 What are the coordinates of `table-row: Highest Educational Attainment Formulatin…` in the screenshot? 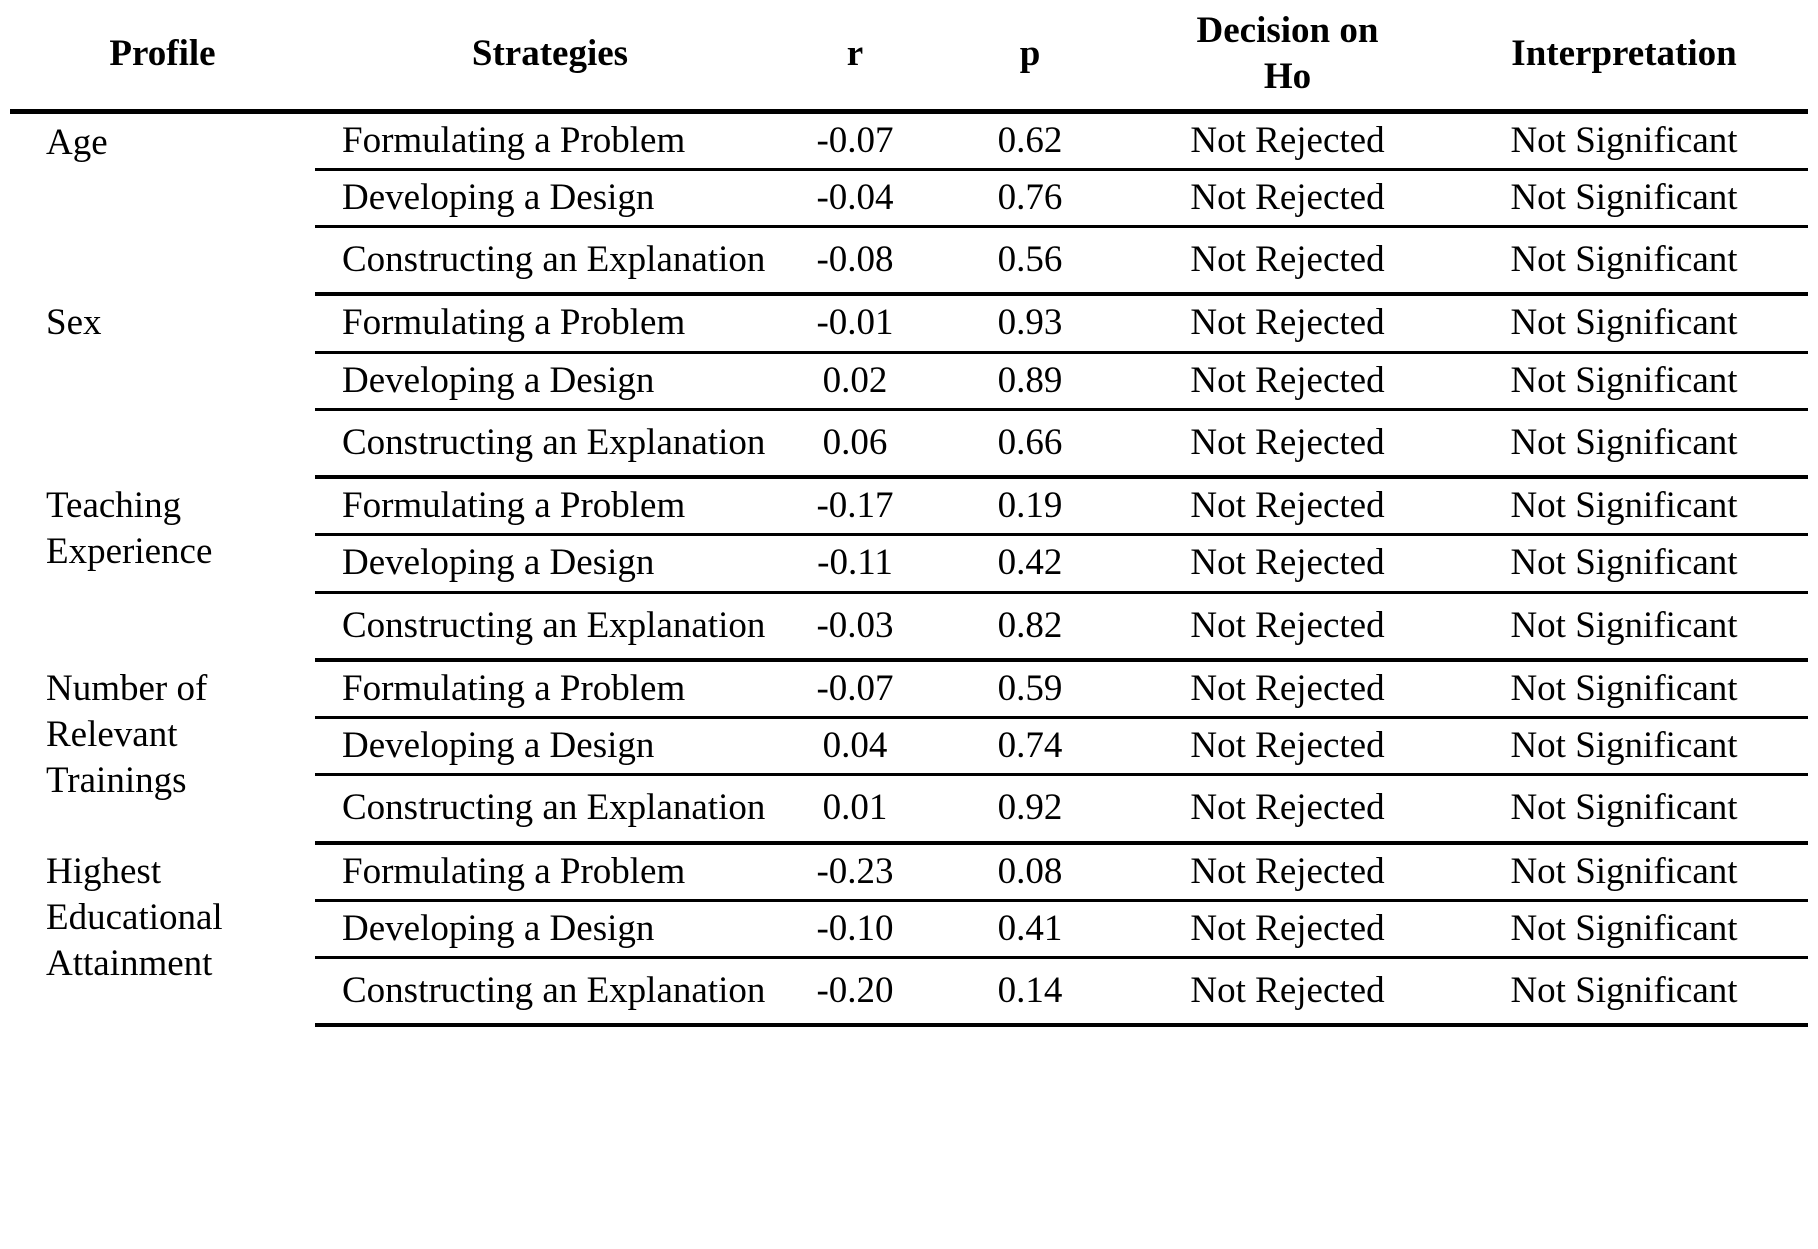 It's located at (909, 913).